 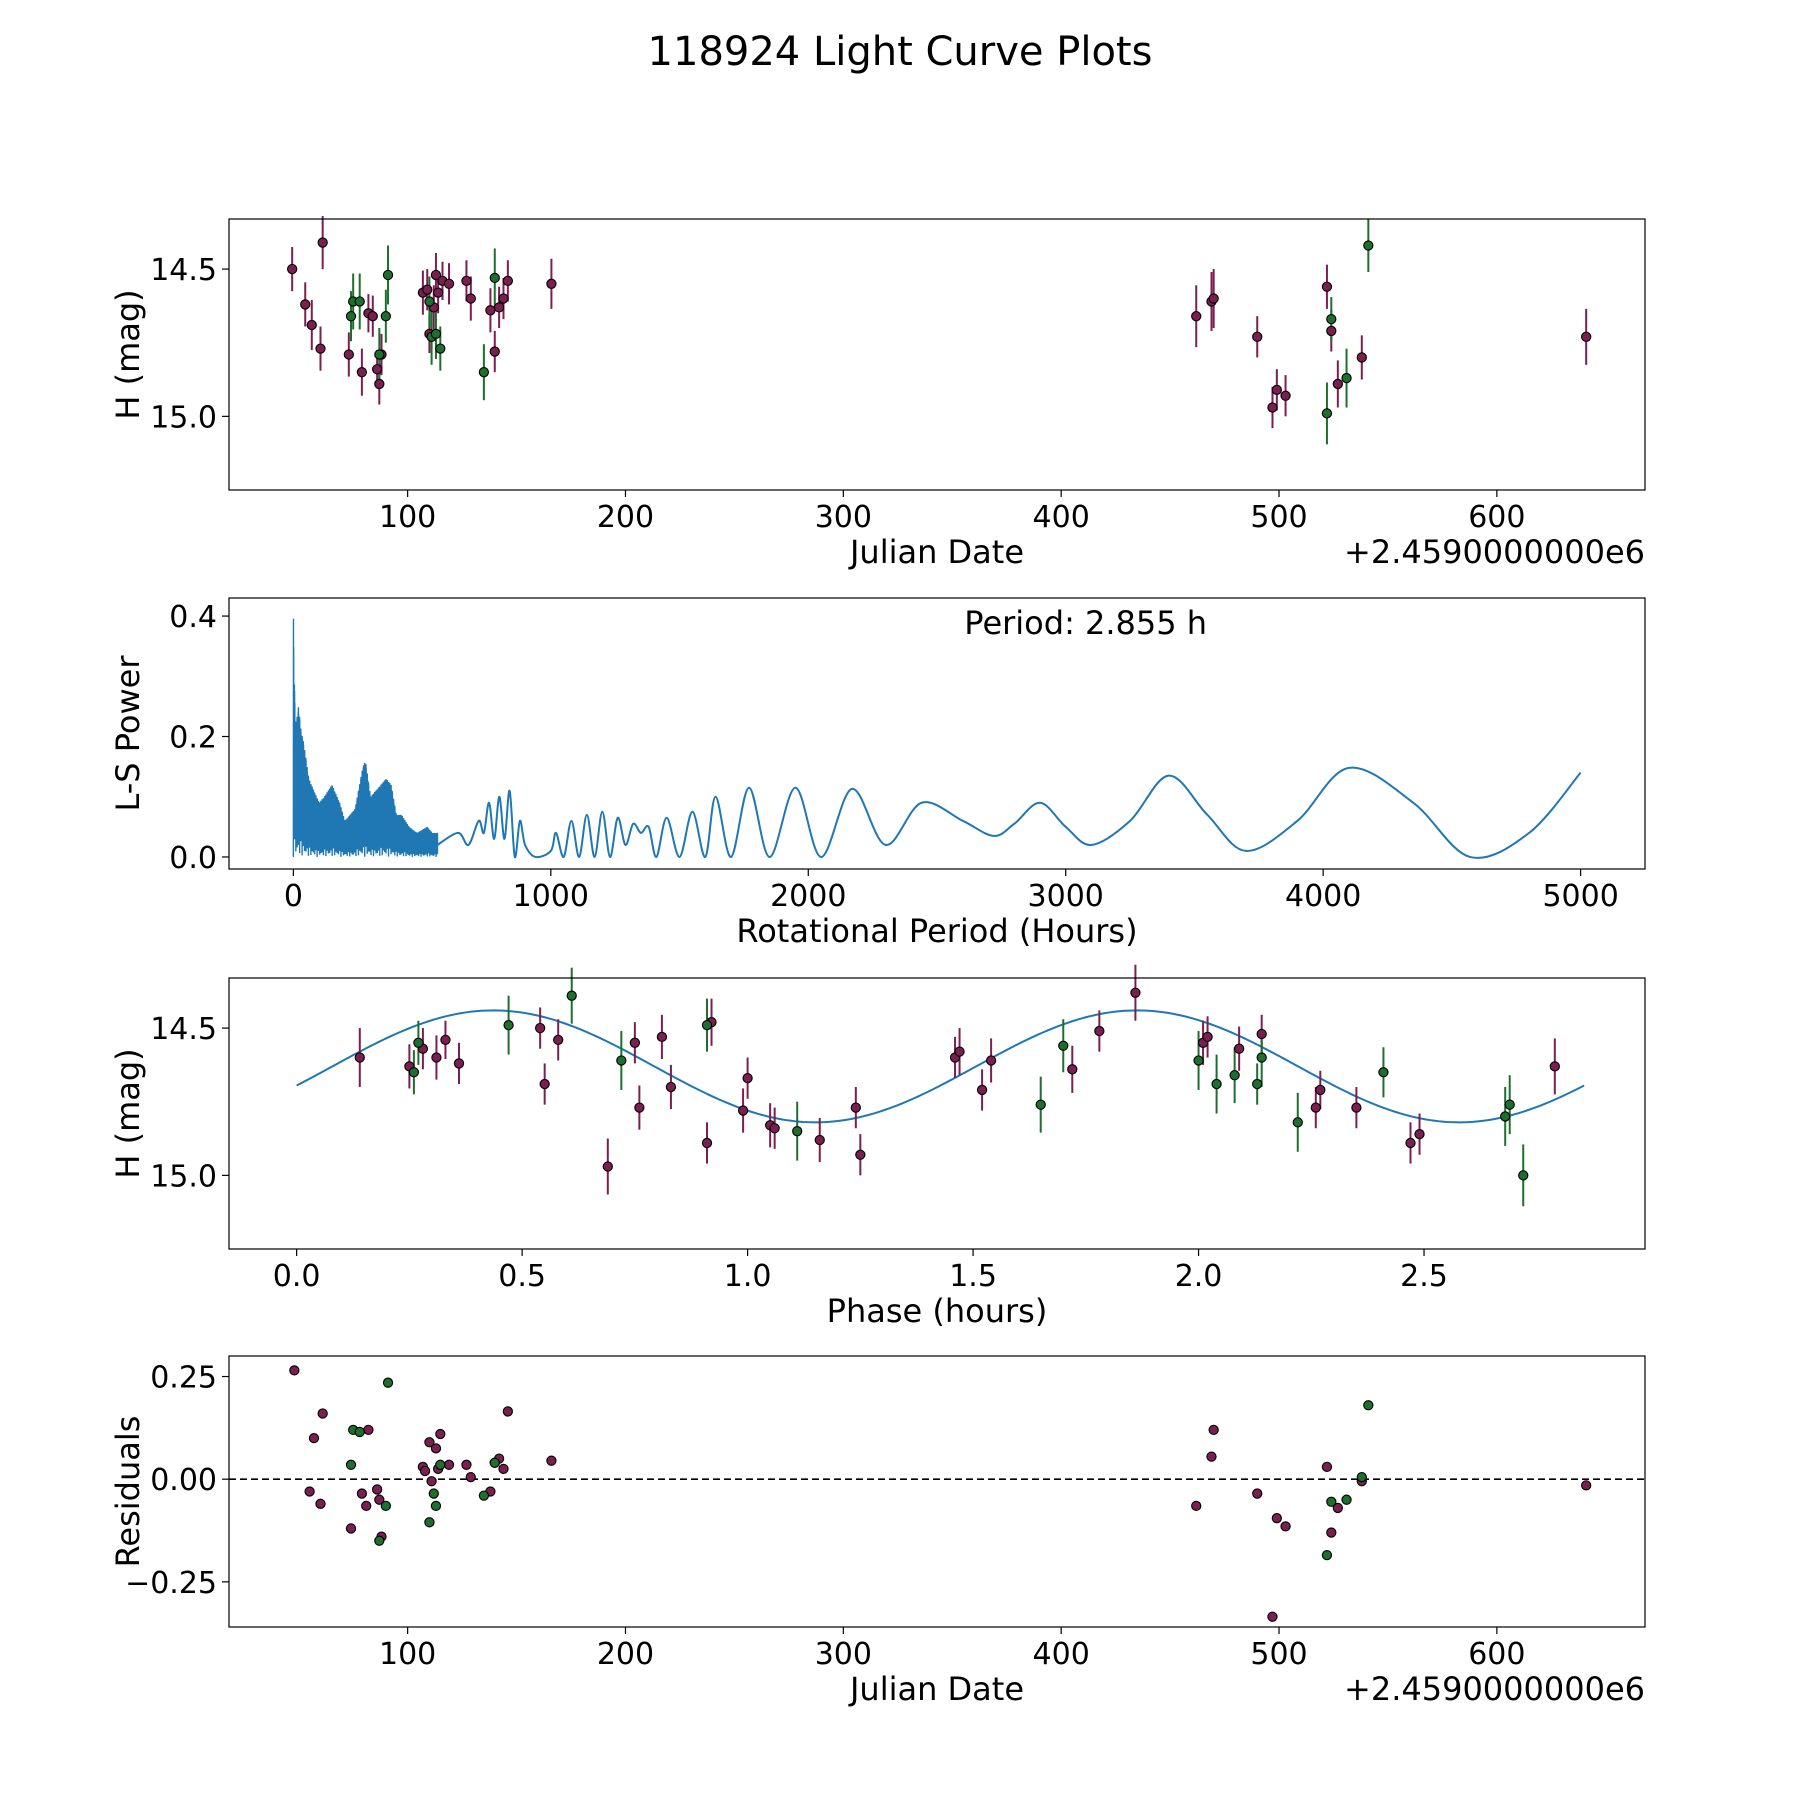 I want to click on residuals-ylabel: Residuals, so click(x=128, y=1492).